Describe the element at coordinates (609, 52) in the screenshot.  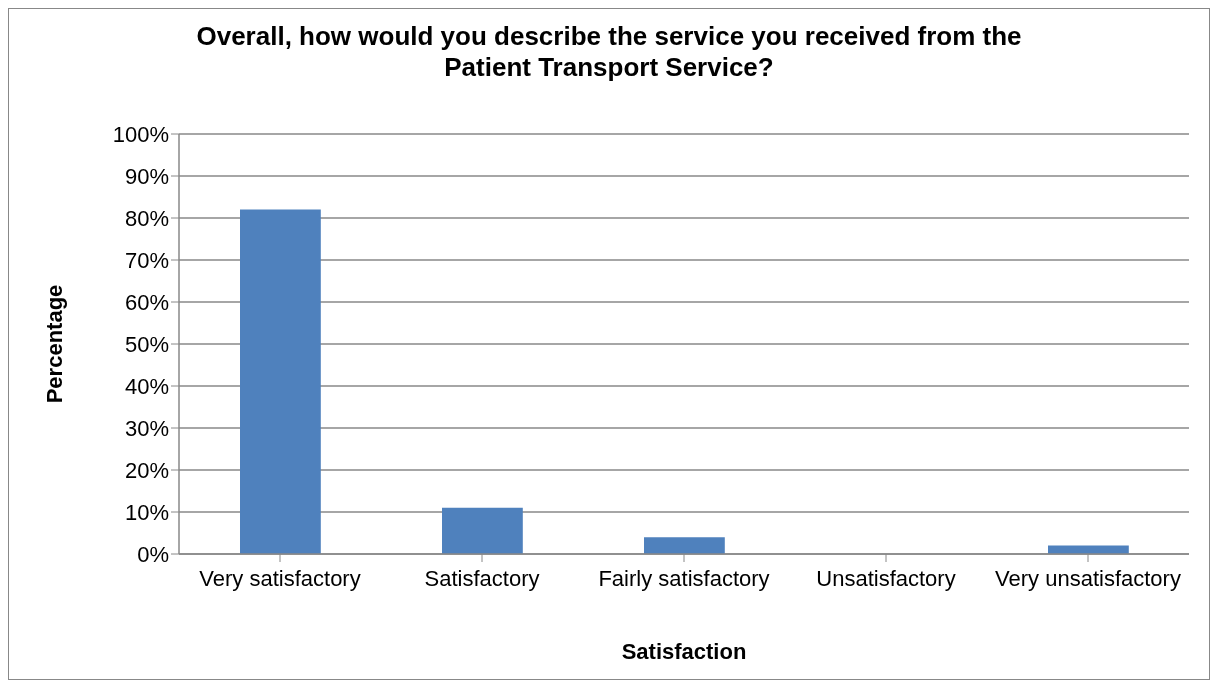
I see `chart-title: Overall, how would you describe the service you received from the Patient Transport Service?` at that location.